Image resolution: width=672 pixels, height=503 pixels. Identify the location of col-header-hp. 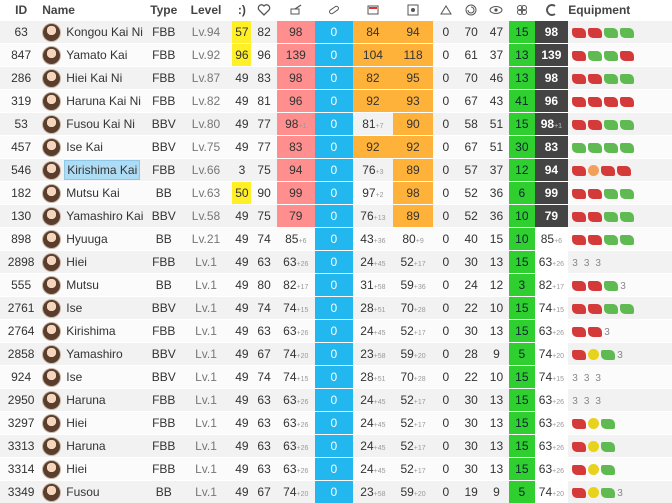
(263, 10).